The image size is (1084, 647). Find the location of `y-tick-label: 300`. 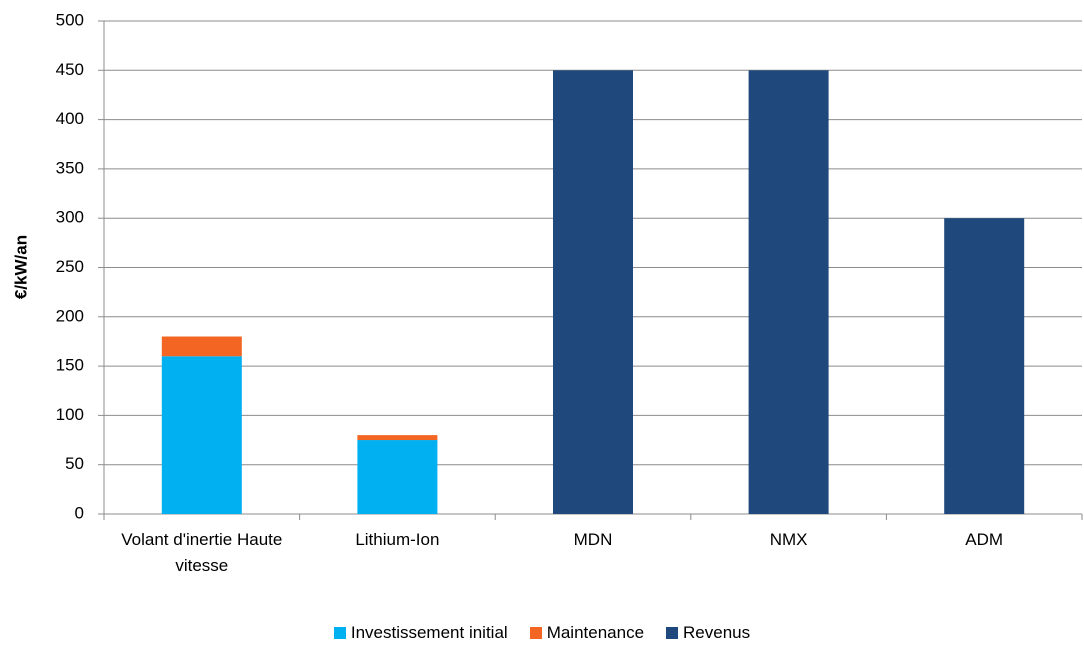

y-tick-label: 300 is located at coordinates (70, 217).